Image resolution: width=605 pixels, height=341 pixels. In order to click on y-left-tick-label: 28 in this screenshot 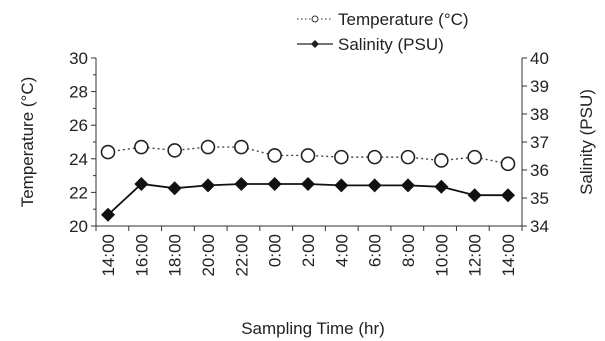, I will do `click(78, 92)`.